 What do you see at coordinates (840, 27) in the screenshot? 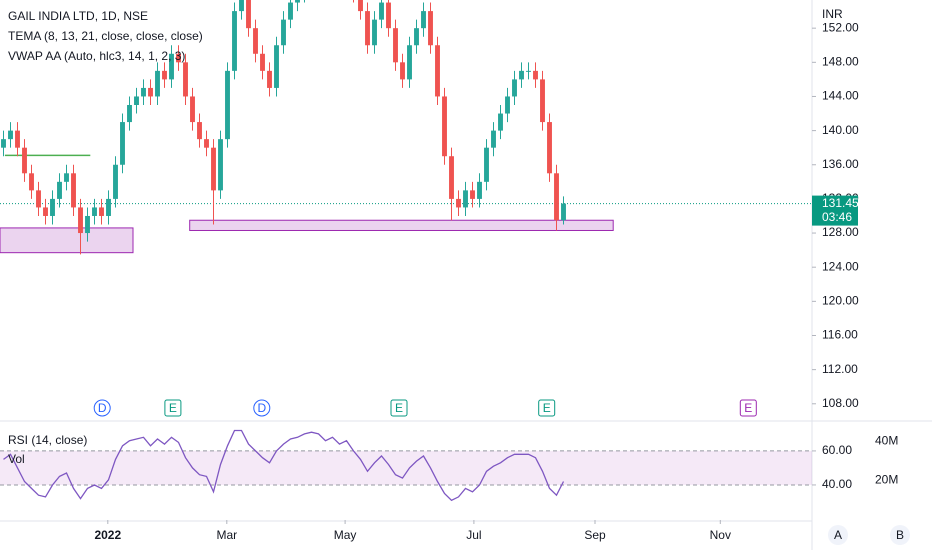
I see `y-tick-label: 152.00` at bounding box center [840, 27].